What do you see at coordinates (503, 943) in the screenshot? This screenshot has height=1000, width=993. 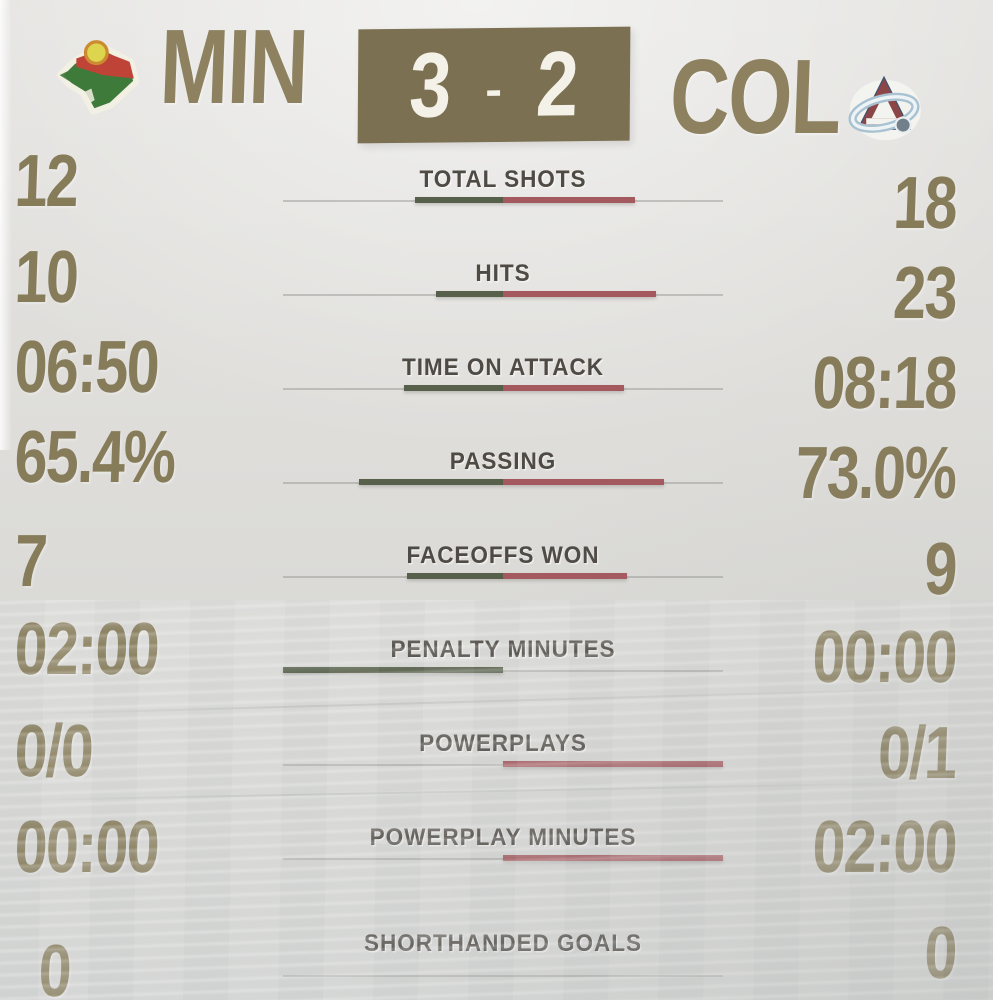 I see `stat-label: SHORTHANDED GOALS` at bounding box center [503, 943].